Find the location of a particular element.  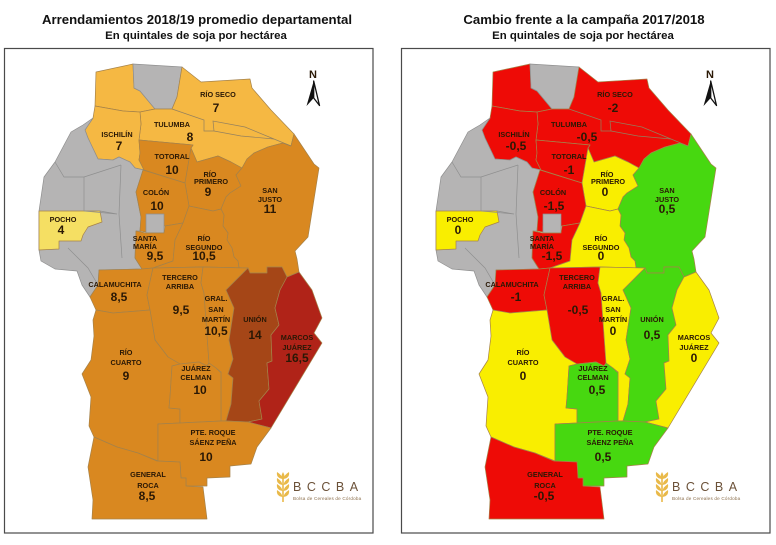

svg-text: 4 is located at coordinates (61, 230).